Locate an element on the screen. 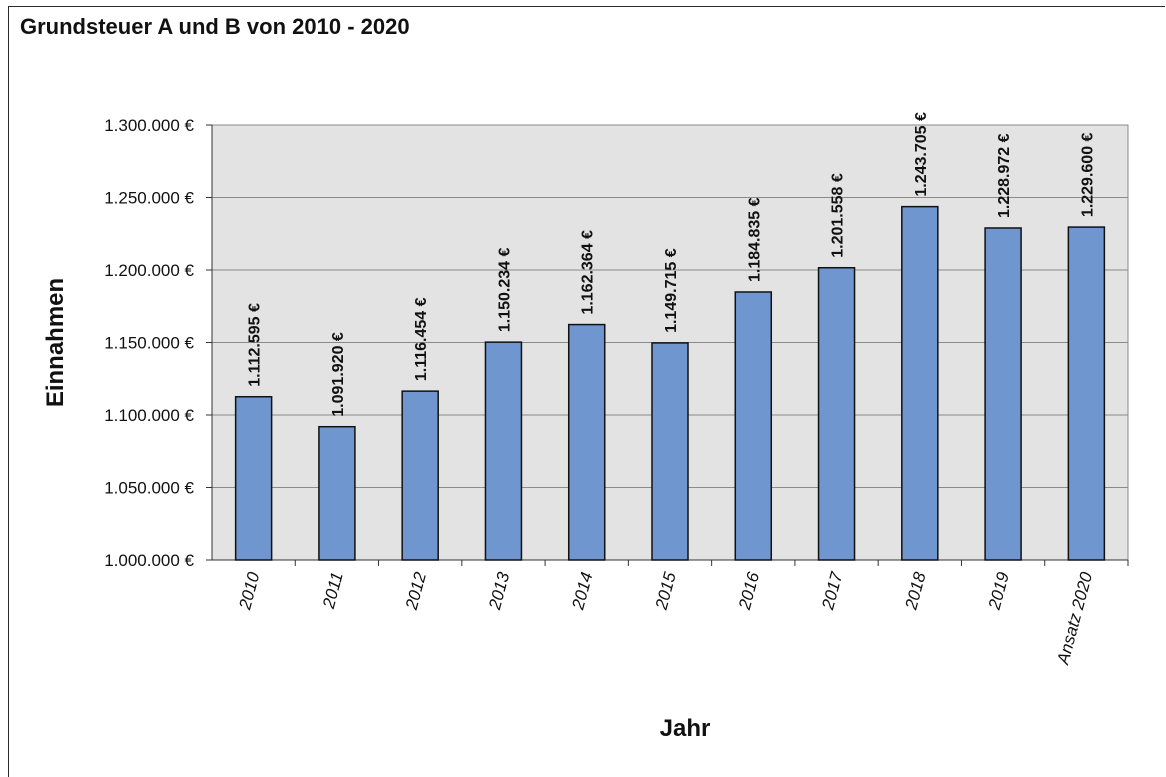 The height and width of the screenshot is (777, 1166). x-tick-label: 2019 is located at coordinates (999, 591).